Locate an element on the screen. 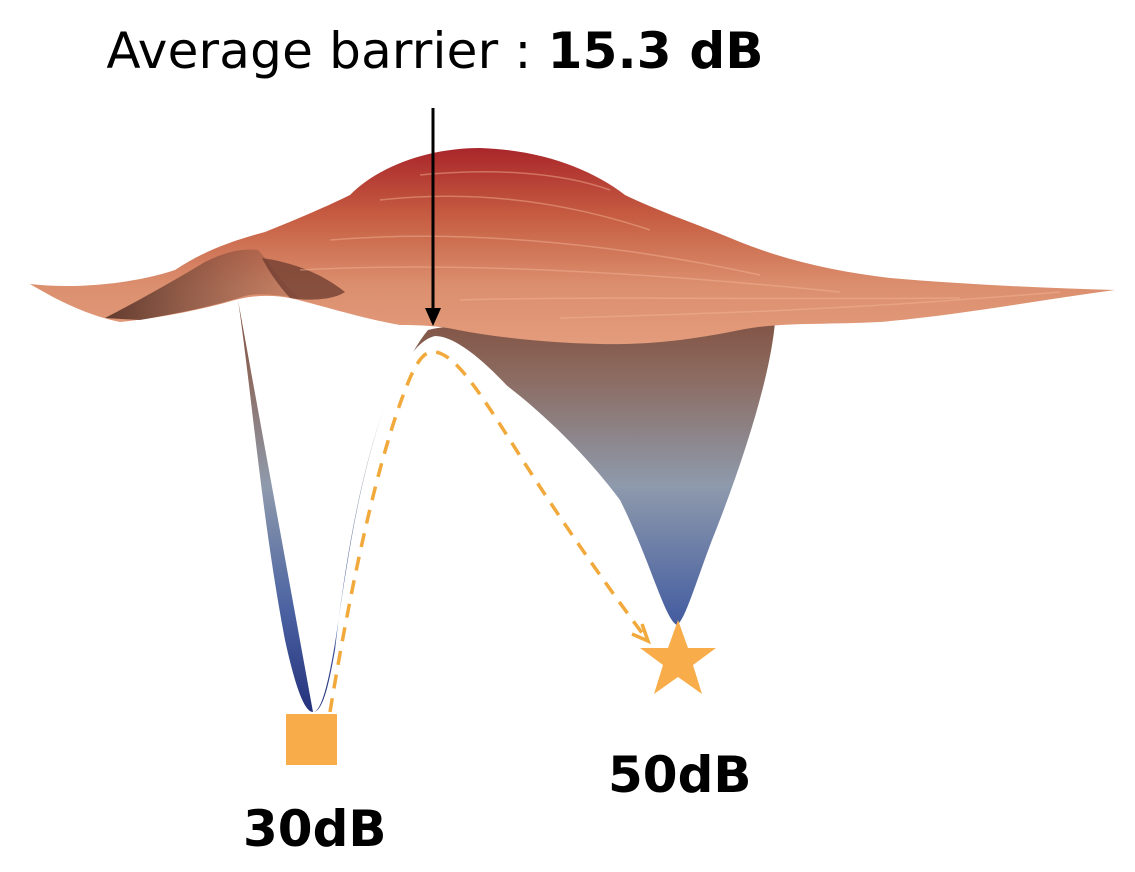  transition-path-arrowhead is located at coordinates (641, 634).